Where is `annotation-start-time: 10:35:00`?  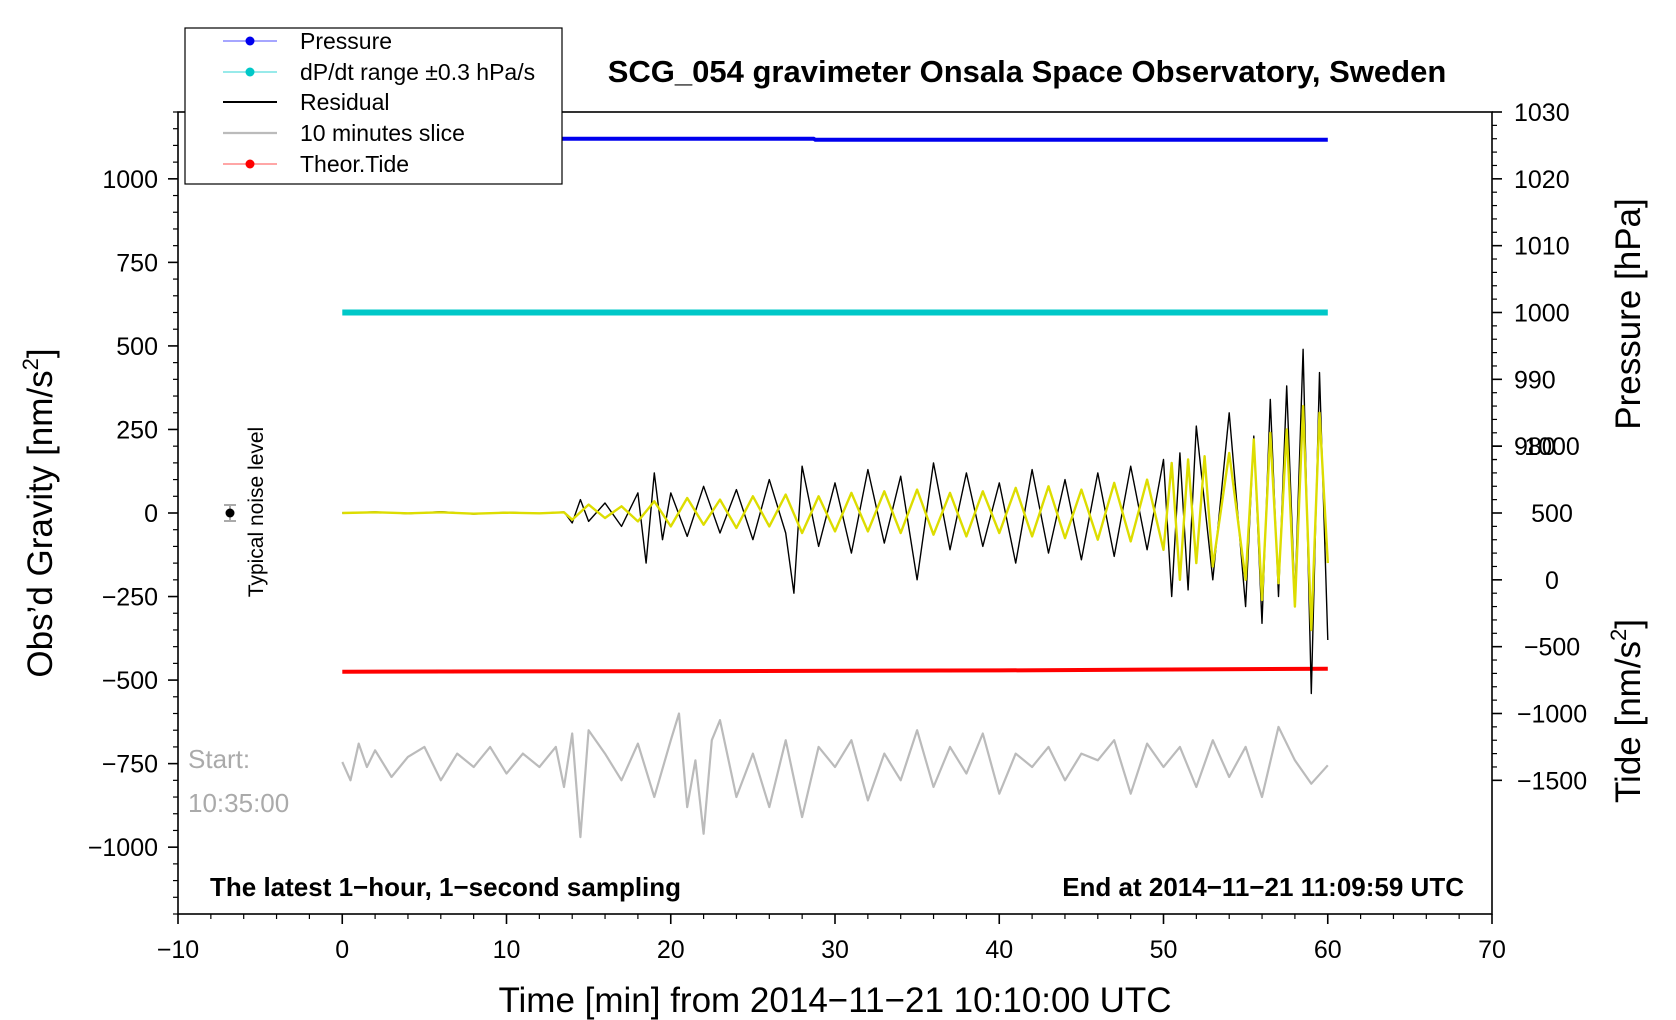 annotation-start-time: 10:35:00 is located at coordinates (238, 803).